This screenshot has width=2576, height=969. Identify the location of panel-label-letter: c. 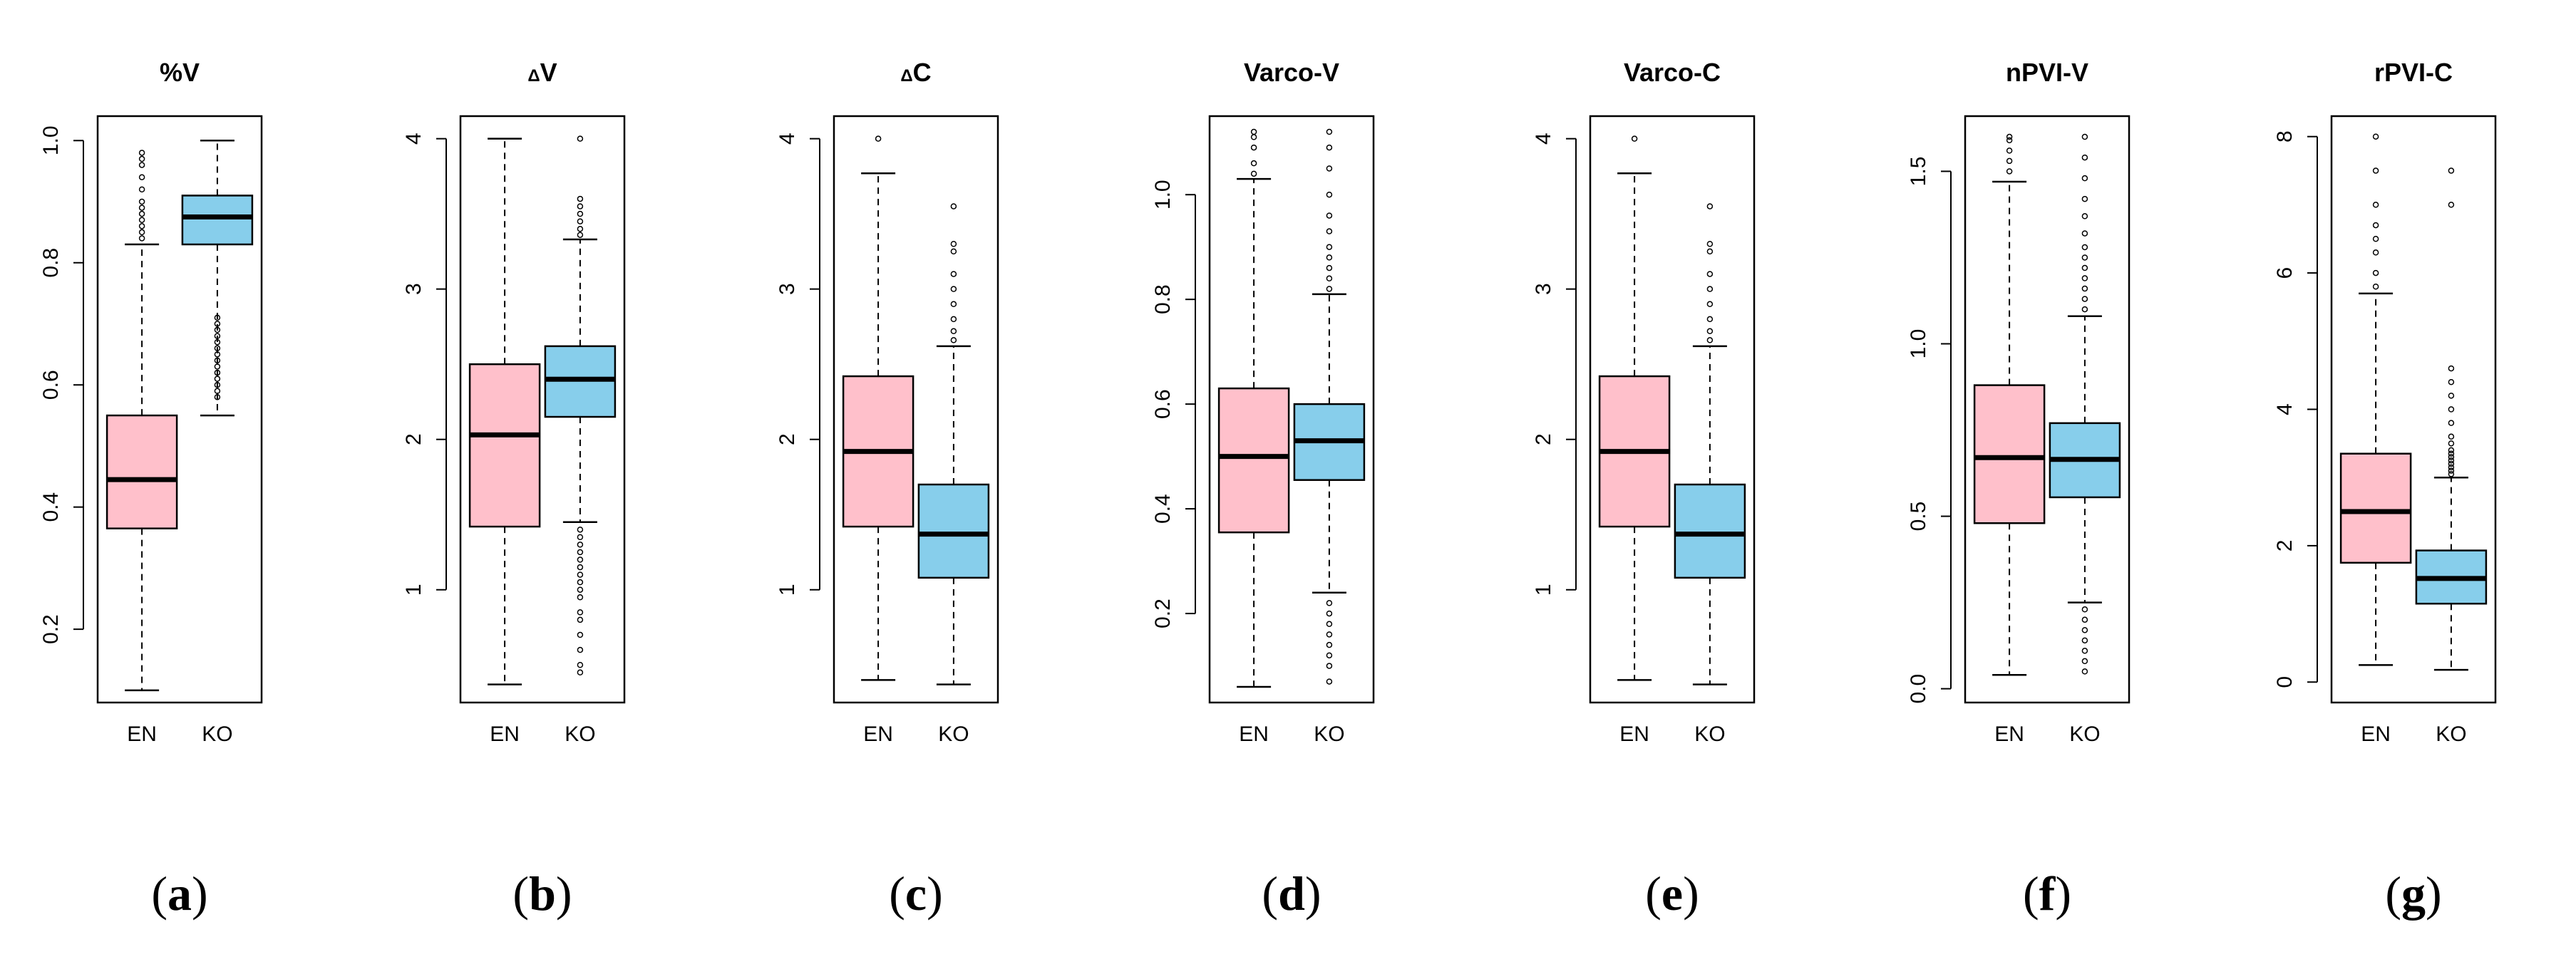
(916, 893).